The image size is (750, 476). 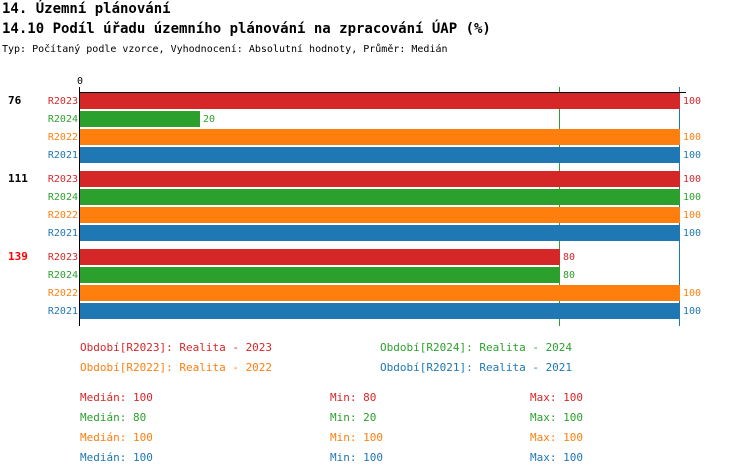 I want to click on legend-item: Období[R2022]: Realita - 2022, so click(x=176, y=367).